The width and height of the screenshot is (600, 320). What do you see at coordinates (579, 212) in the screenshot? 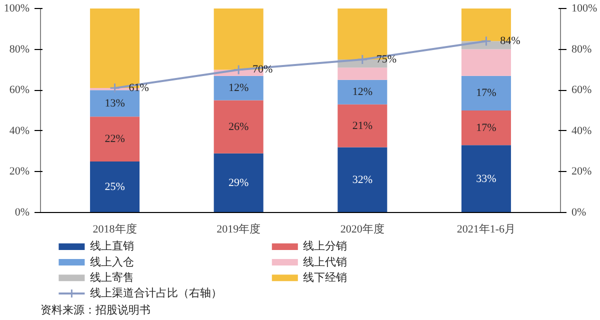
I see `y2-tick-label: 0%` at bounding box center [579, 212].